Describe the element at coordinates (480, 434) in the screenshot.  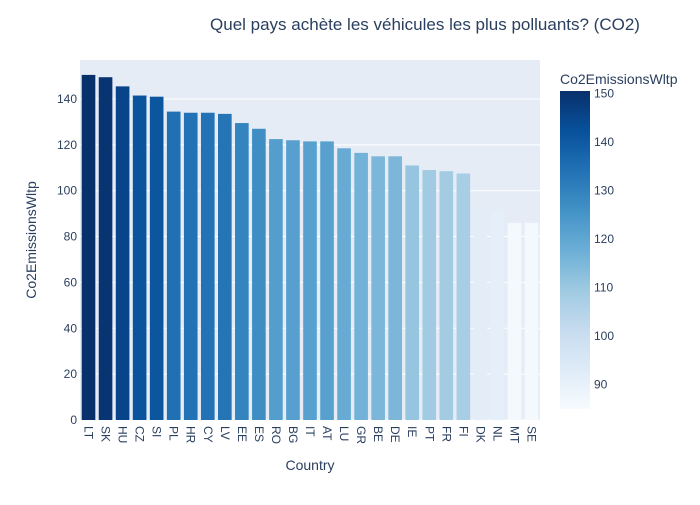
I see `x-tick-label: DK` at that location.